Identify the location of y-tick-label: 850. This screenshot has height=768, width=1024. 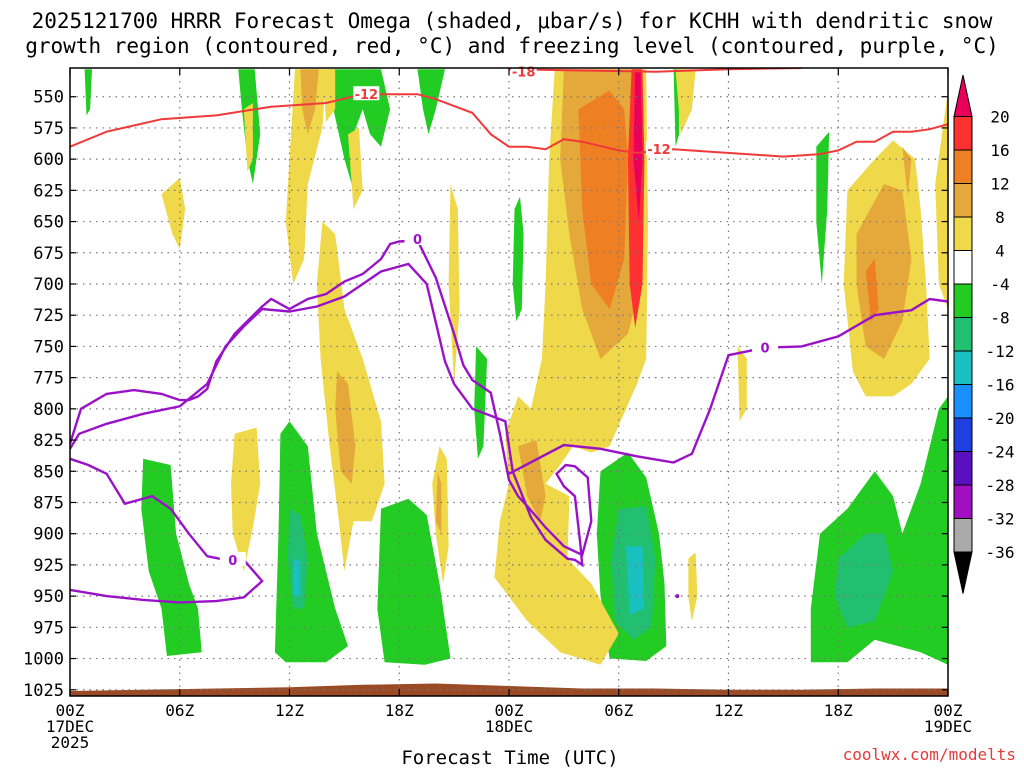
(48, 472).